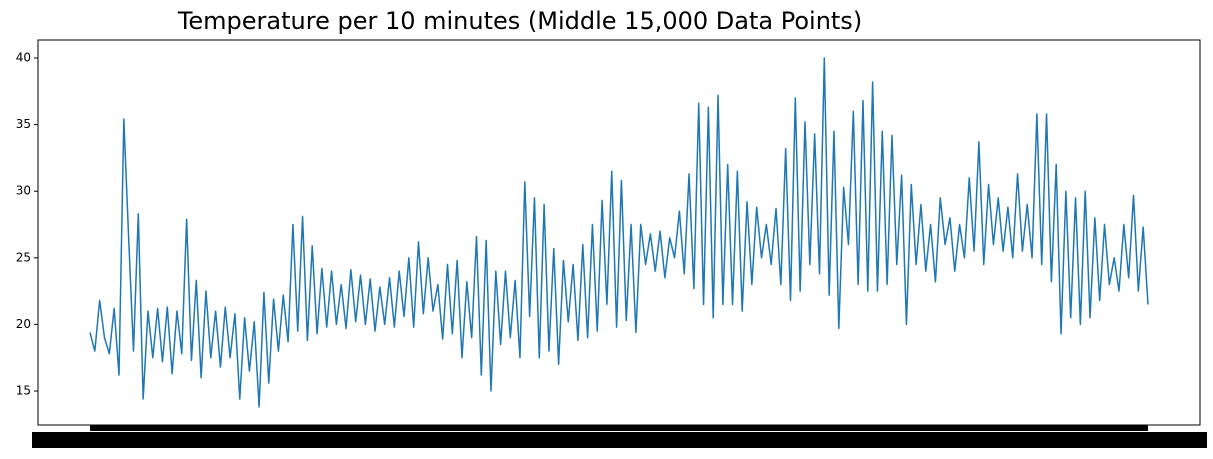 The width and height of the screenshot is (1213, 459). I want to click on y-tick-label: 40, so click(23, 57).